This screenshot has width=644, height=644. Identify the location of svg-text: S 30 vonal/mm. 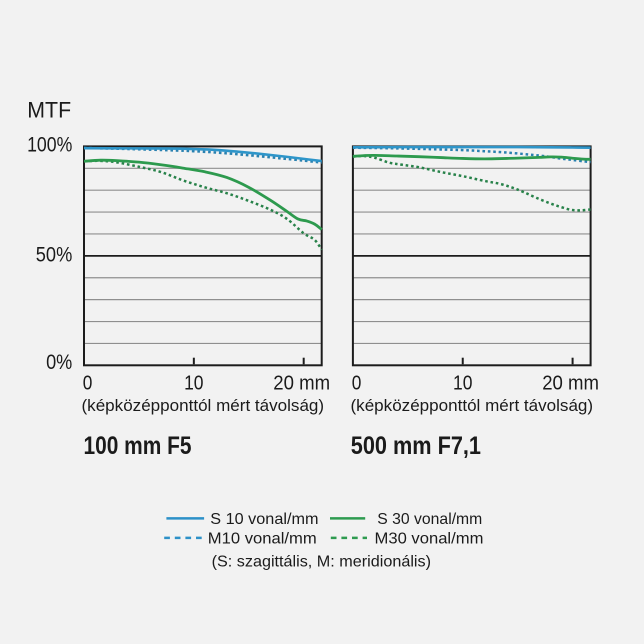
(429, 519).